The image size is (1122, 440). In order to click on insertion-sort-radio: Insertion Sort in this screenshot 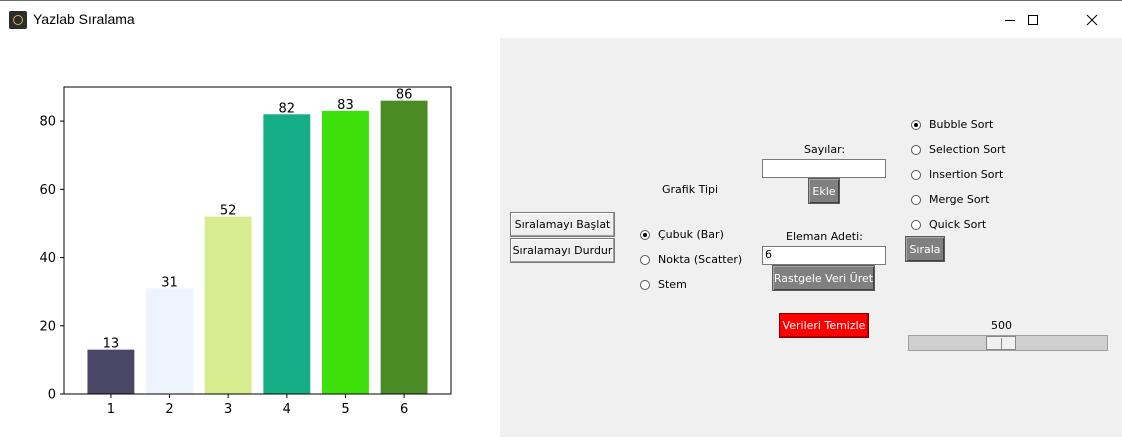, I will do `click(957, 174)`.